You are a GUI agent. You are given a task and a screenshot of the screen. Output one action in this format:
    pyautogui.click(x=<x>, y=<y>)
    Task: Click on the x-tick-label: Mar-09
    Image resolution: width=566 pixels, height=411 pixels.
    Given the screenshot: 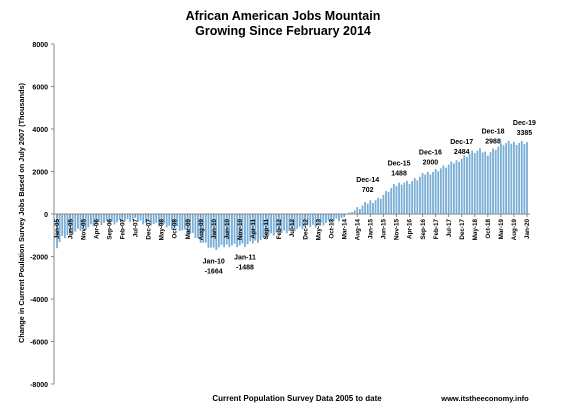 What is the action you would take?
    pyautogui.click(x=188, y=229)
    